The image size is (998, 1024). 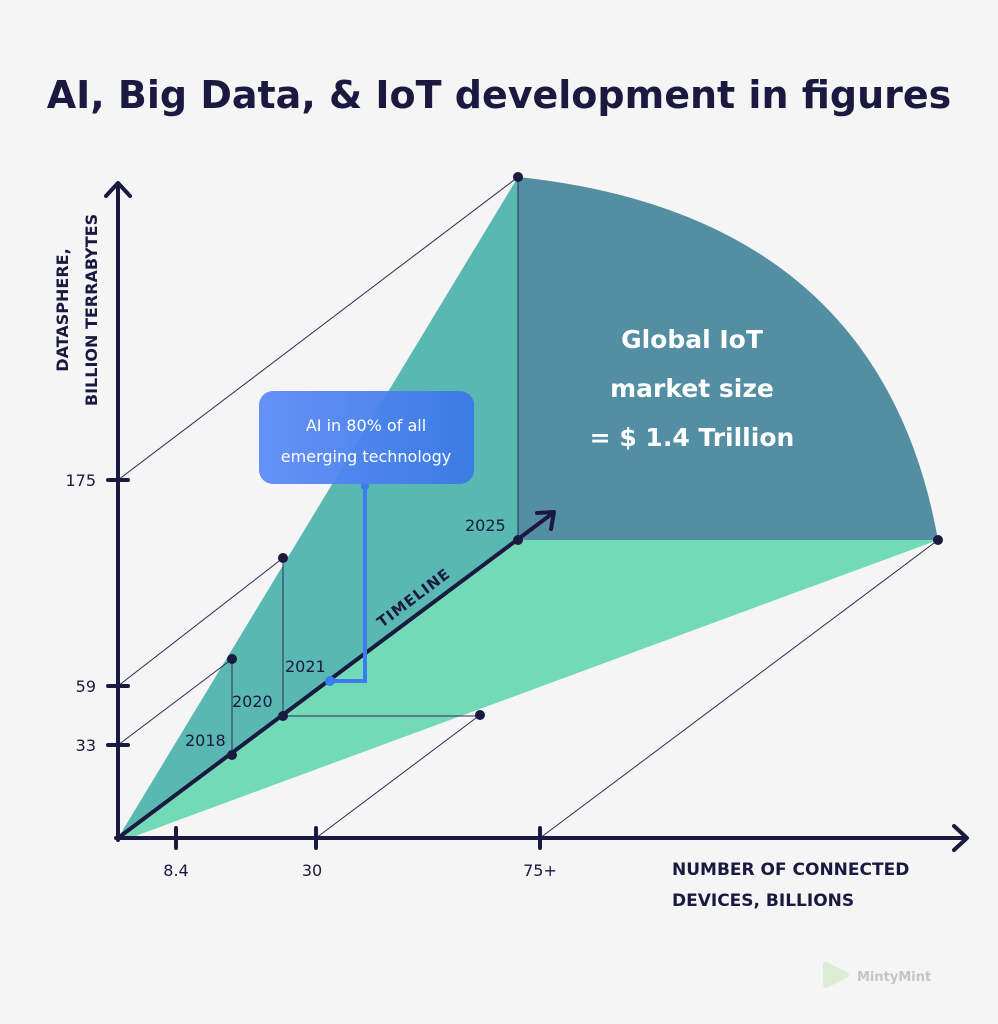 I want to click on year-2018: 2018, so click(x=205, y=740).